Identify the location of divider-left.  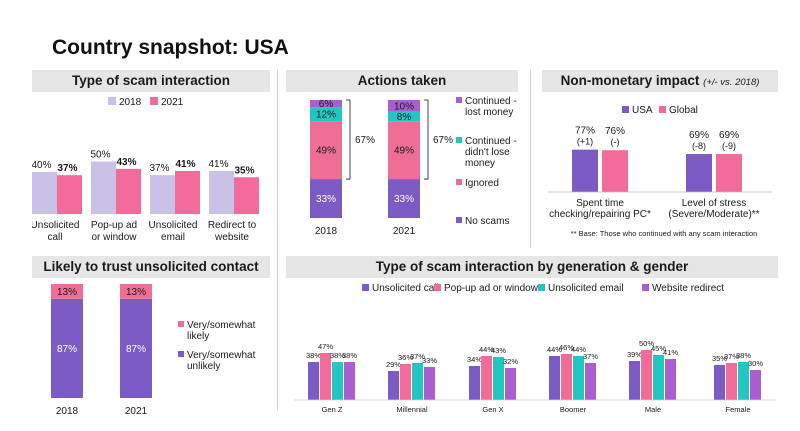
(277, 240).